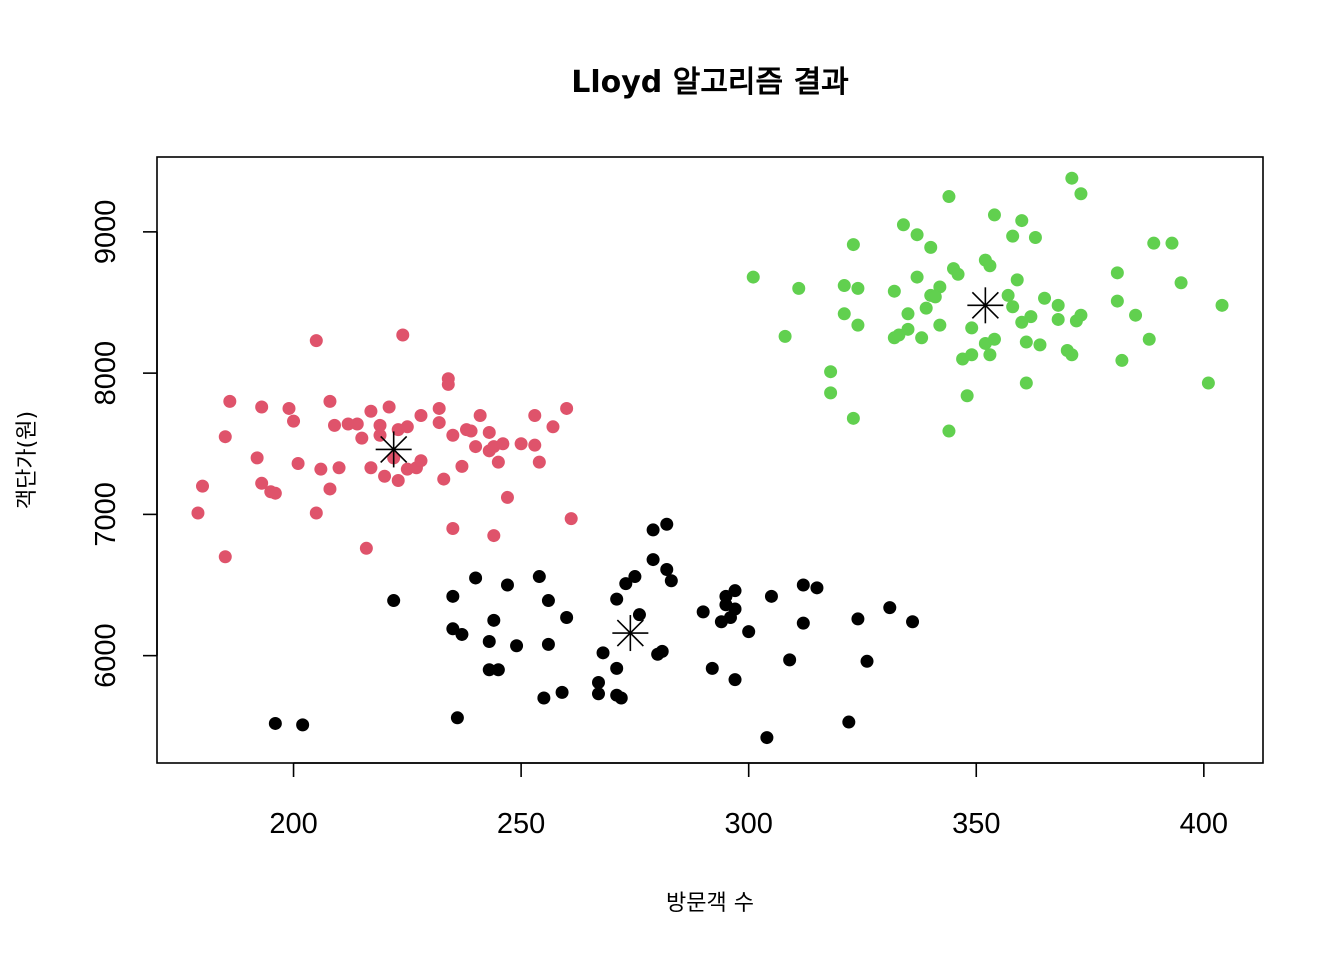 This screenshot has width=1344, height=960. What do you see at coordinates (976, 824) in the screenshot?
I see `x-tick-label: 350` at bounding box center [976, 824].